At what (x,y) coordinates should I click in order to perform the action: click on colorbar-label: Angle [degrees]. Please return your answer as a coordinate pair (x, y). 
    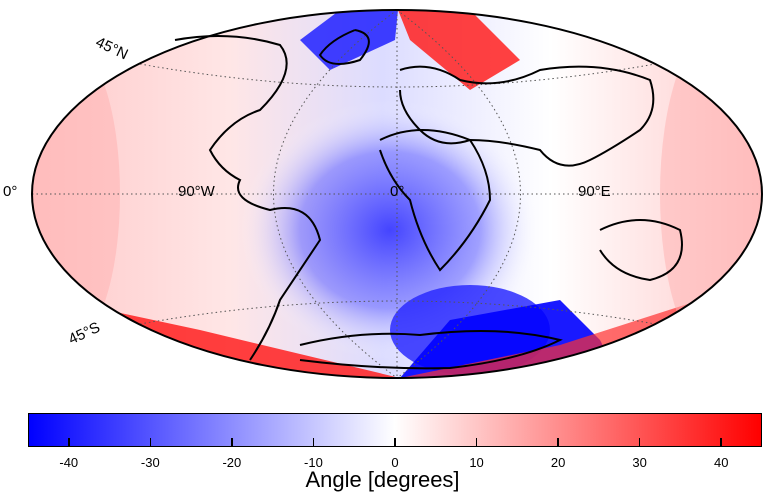
    Looking at the image, I should click on (382, 479).